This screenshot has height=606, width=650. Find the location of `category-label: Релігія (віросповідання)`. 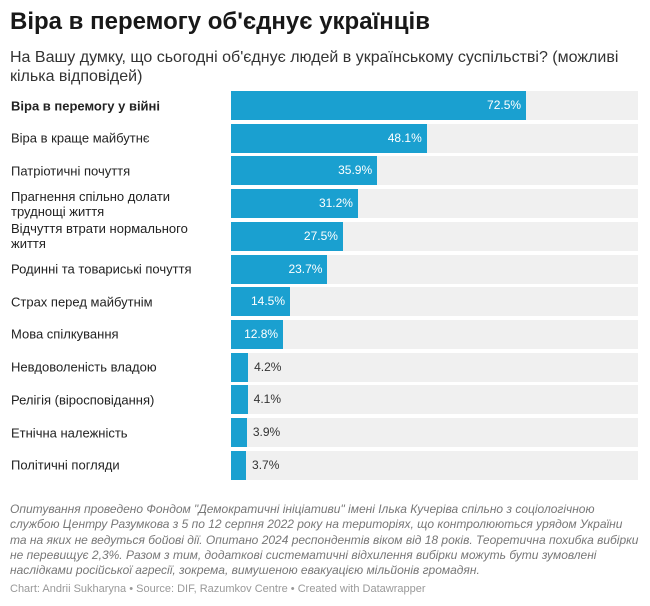

category-label: Релігія (віросповідання) is located at coordinates (83, 400).